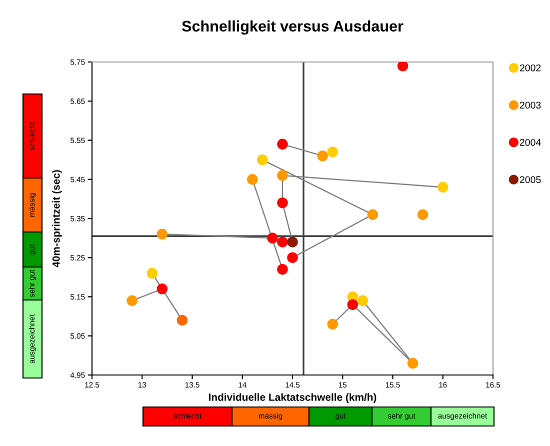  I want to click on legend-label: 2003, so click(530, 105).